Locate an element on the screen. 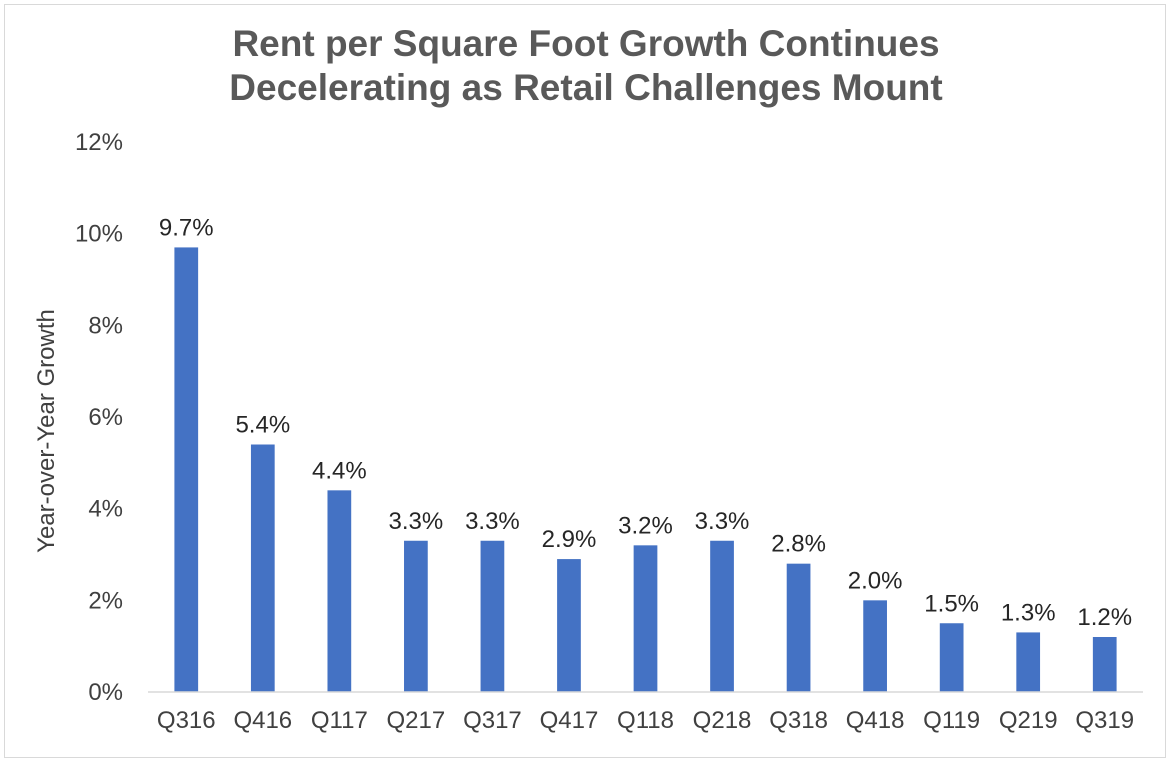 The width and height of the screenshot is (1172, 764). data-label: 1.3% is located at coordinates (1028, 612).